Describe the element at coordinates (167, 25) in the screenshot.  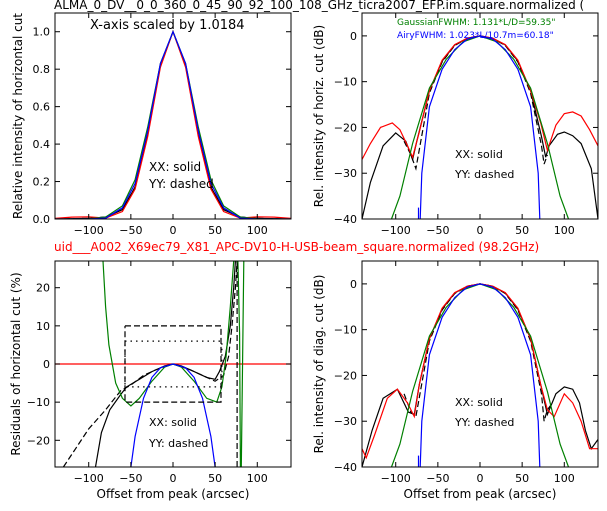
I see `annotation-scaled: X-axis scaled by 1.0184` at that location.